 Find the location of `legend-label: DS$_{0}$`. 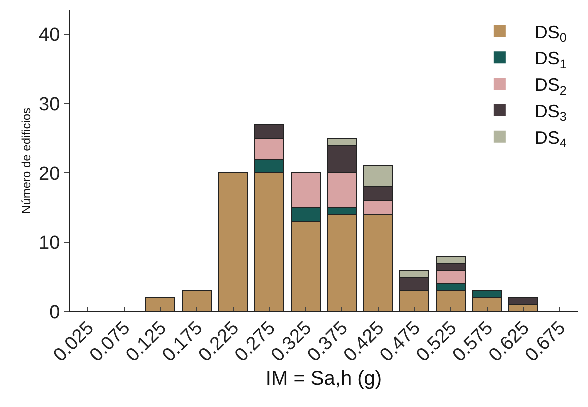

legend-label: DS$_{0}$ is located at coordinates (550, 34).